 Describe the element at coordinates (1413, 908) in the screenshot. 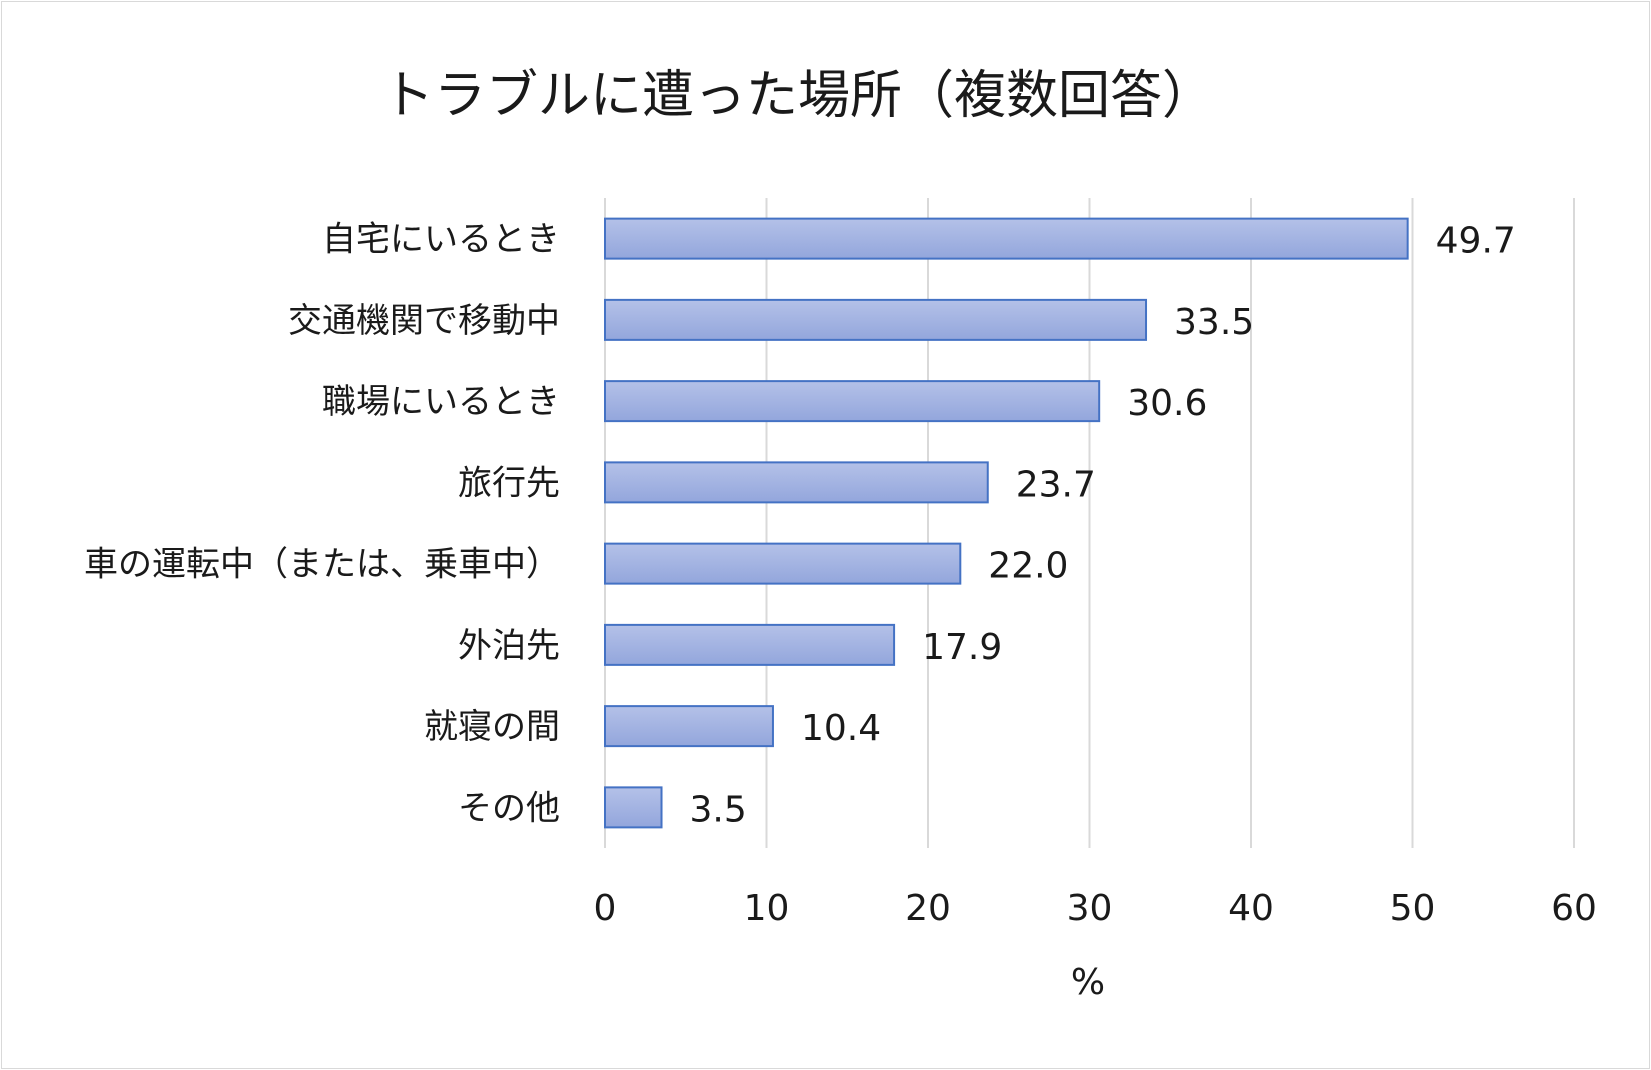

I see `x-tick-label-50: 50` at that location.